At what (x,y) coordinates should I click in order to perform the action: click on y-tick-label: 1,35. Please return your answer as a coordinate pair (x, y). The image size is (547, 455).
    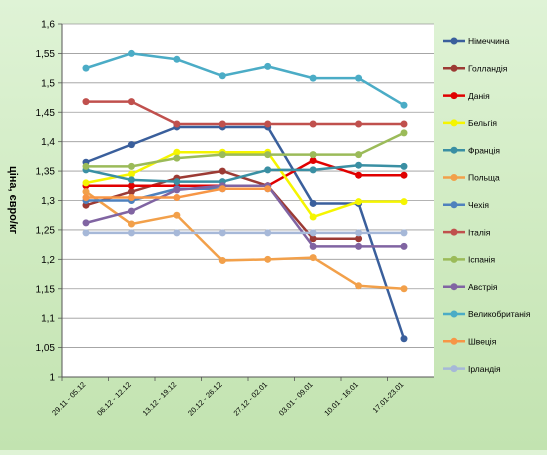
    Looking at the image, I should click on (46, 172).